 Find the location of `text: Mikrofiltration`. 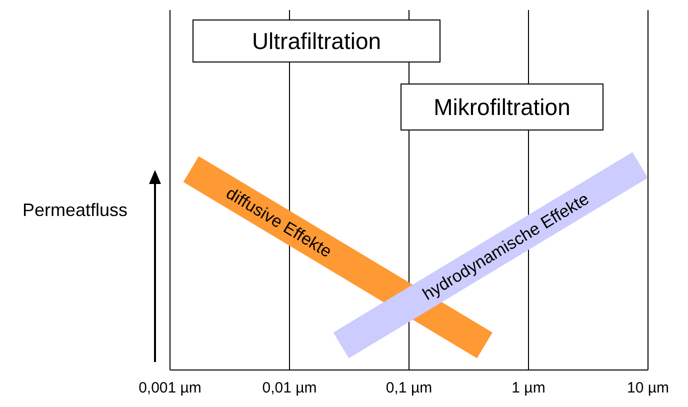

text: Mikrofiltration is located at coordinates (502, 107).